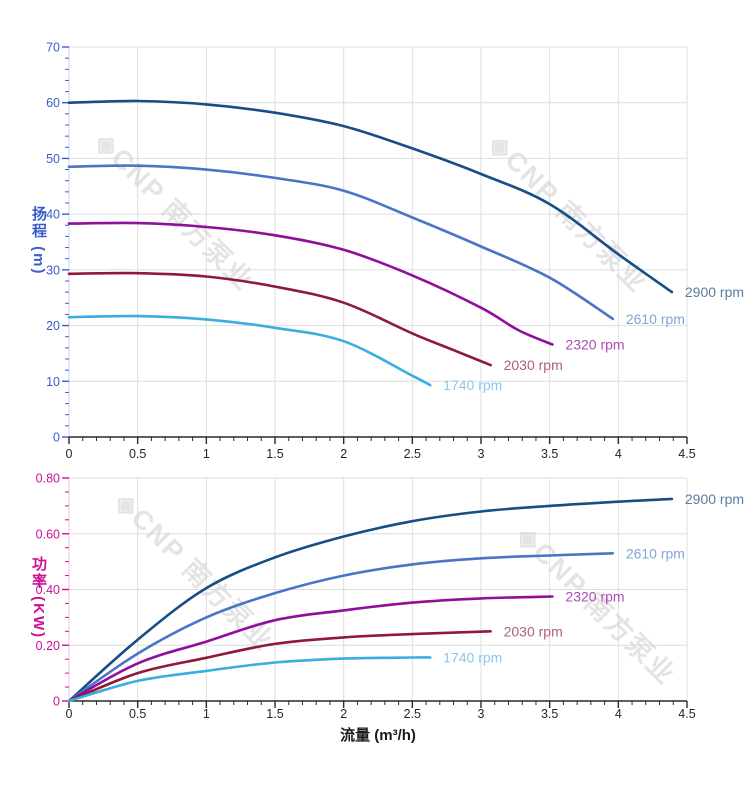 The width and height of the screenshot is (752, 797). Describe the element at coordinates (53, 215) in the screenshot. I see `y-tick-label: 40` at that location.